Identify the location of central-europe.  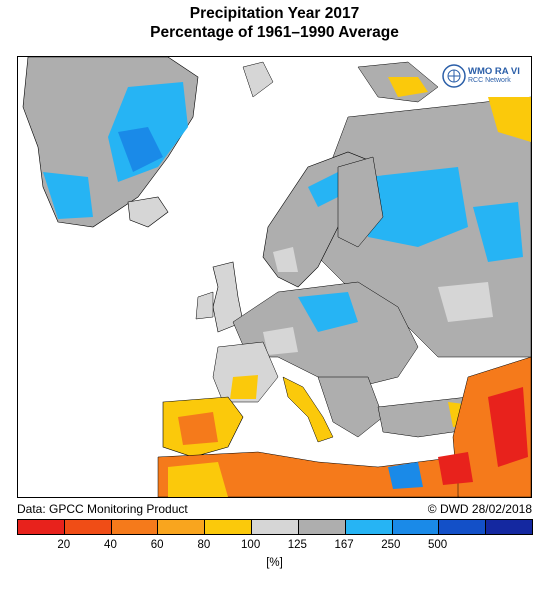
(325, 334).